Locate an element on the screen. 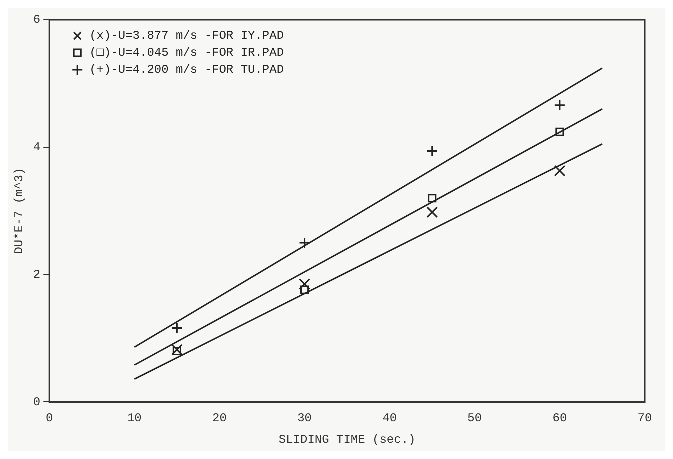 Image resolution: width=673 pixels, height=459 pixels. x-tick-label: 40 is located at coordinates (390, 419).